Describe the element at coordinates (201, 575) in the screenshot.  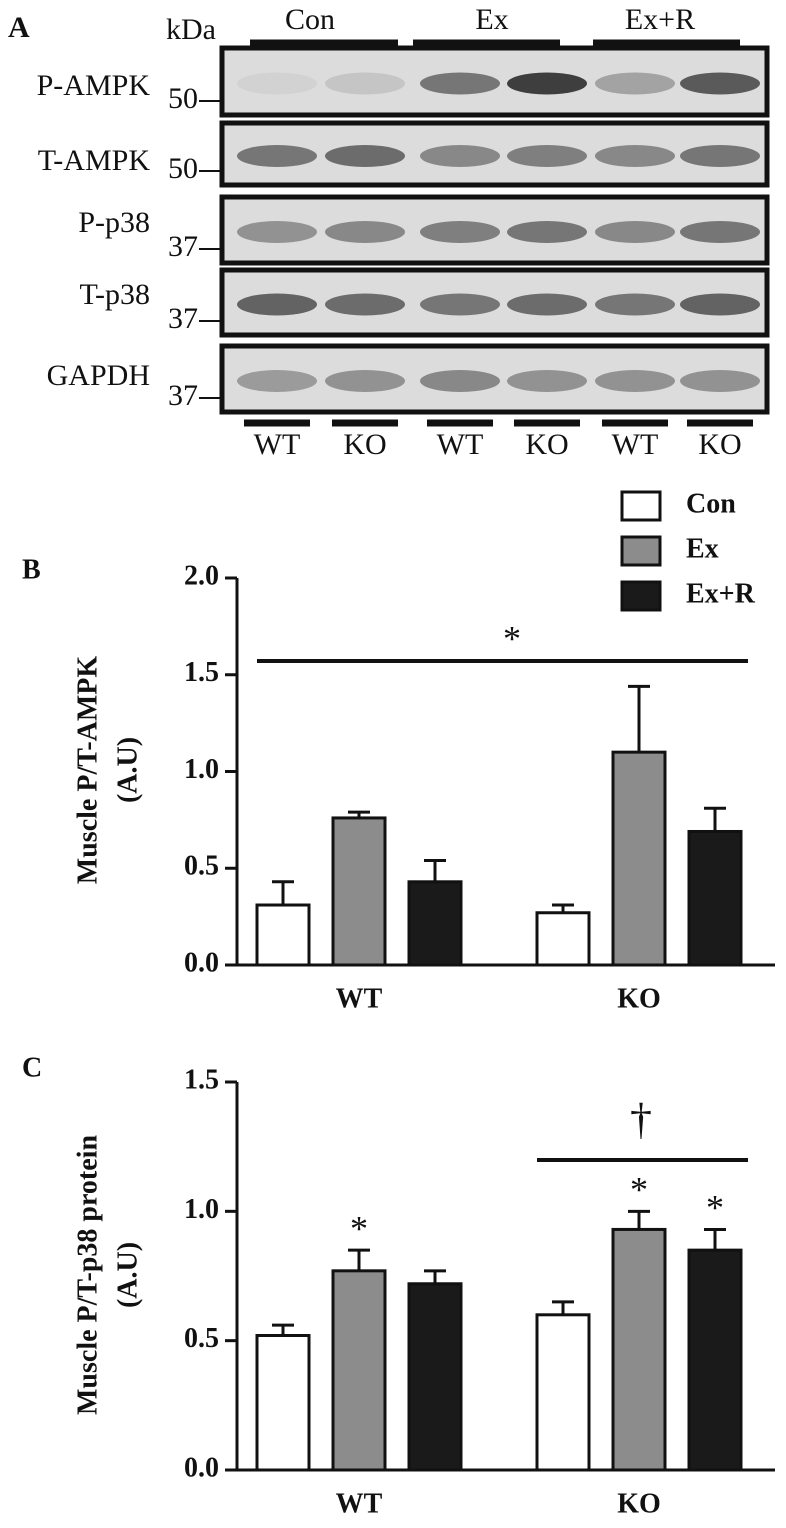
I see `y-tick-label: 2.0` at that location.